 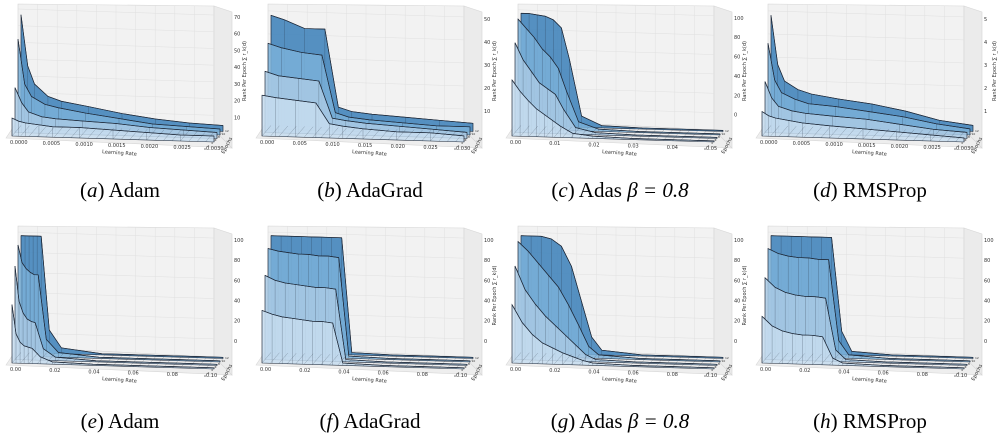 I want to click on x-tick-label: 0.06, so click(x=633, y=374).